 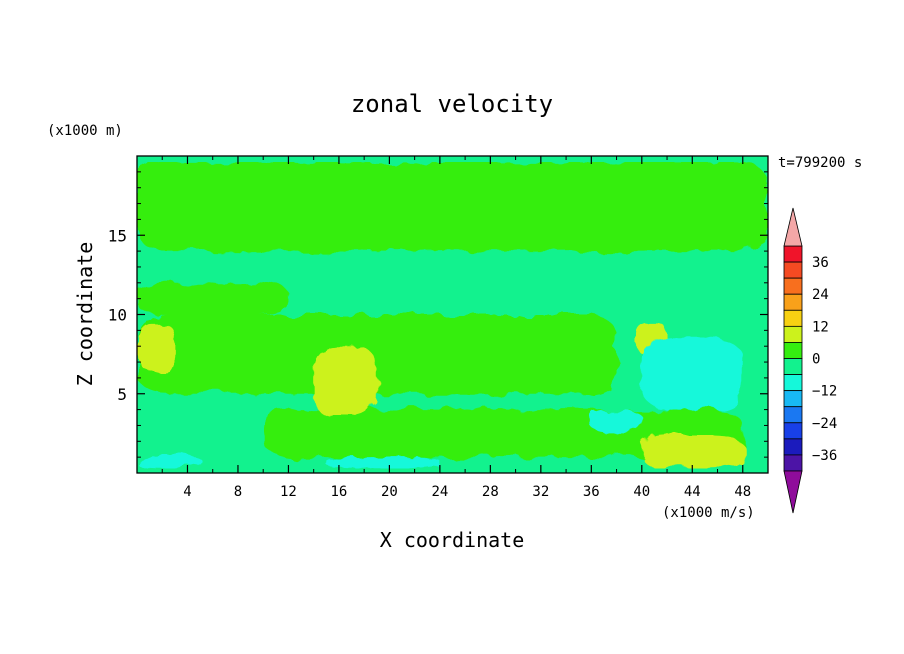 What do you see at coordinates (85, 131) in the screenshot?
I see `y-unit-label: (x1000 m)` at bounding box center [85, 131].